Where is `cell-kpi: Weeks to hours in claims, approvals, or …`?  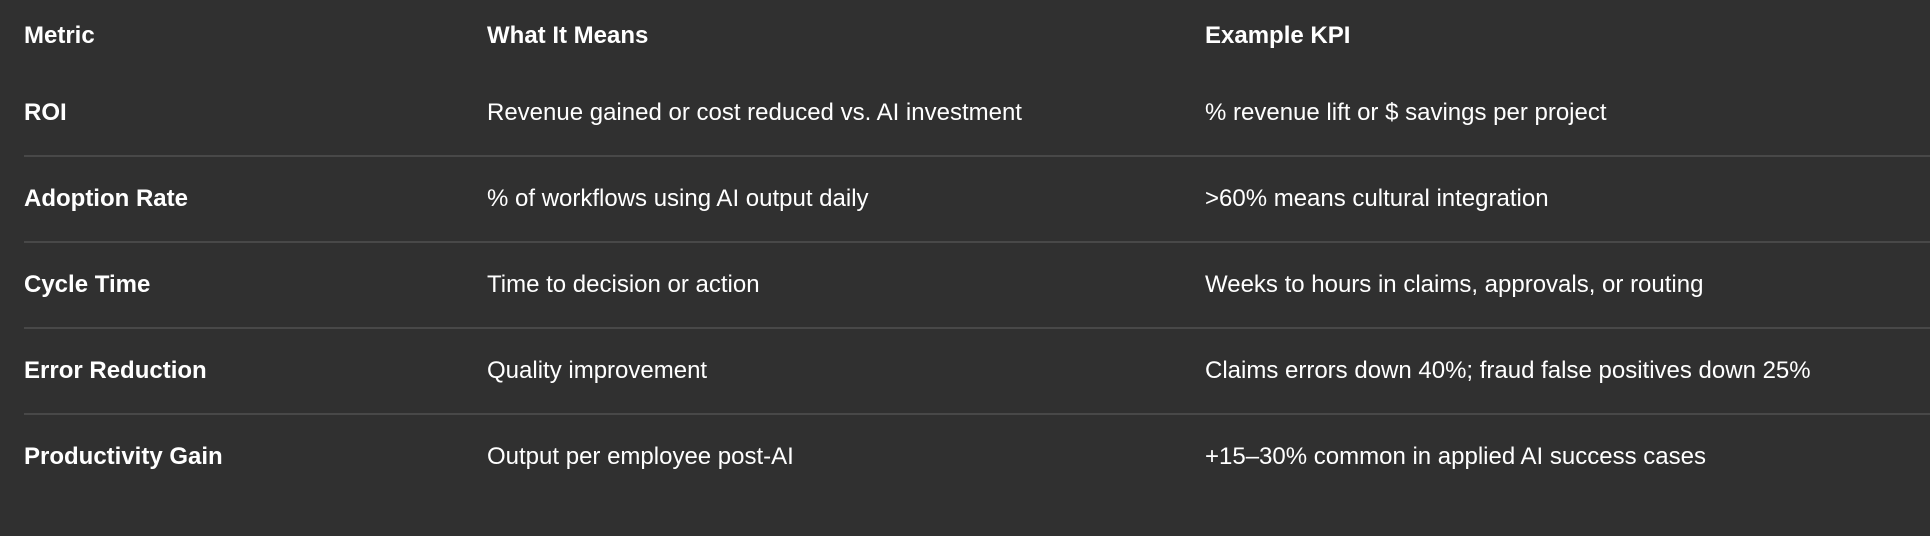
cell-kpi: Weeks to hours in claims, approvals, or … is located at coordinates (1454, 284).